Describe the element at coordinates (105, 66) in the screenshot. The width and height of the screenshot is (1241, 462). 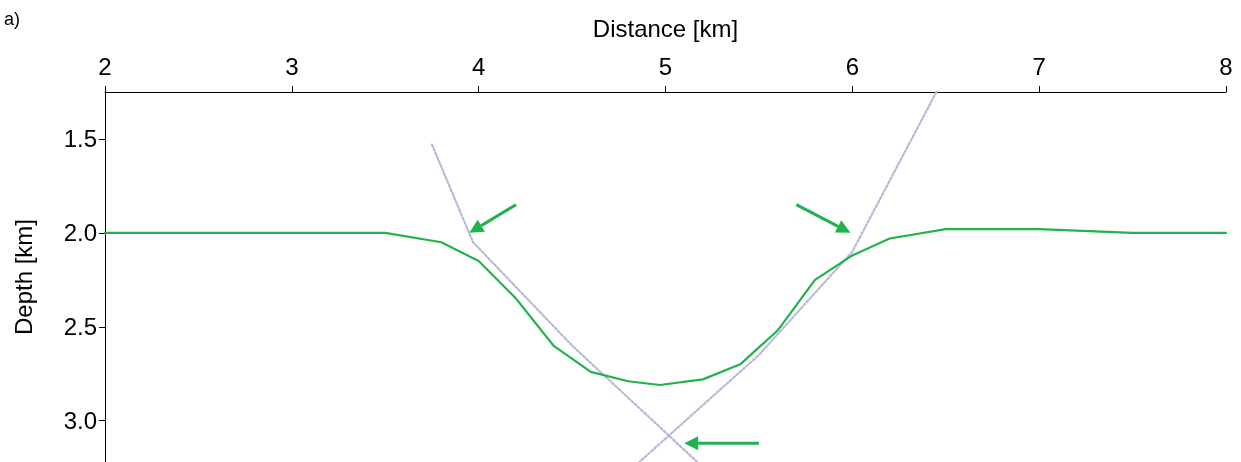
I see `x-tick-label: 2` at that location.